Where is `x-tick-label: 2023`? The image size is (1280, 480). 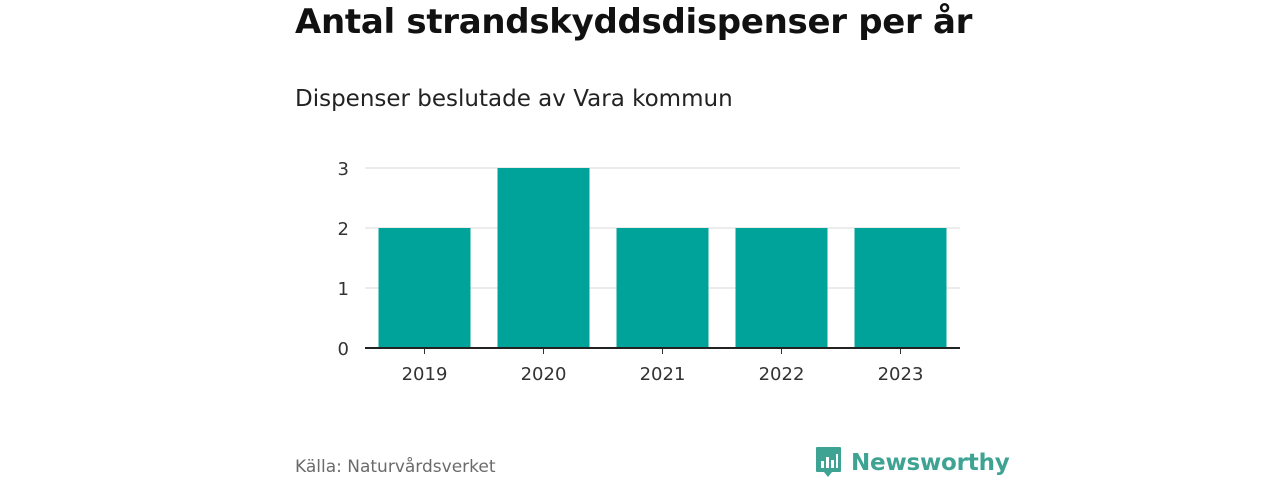
x-tick-label: 2023 is located at coordinates (901, 374).